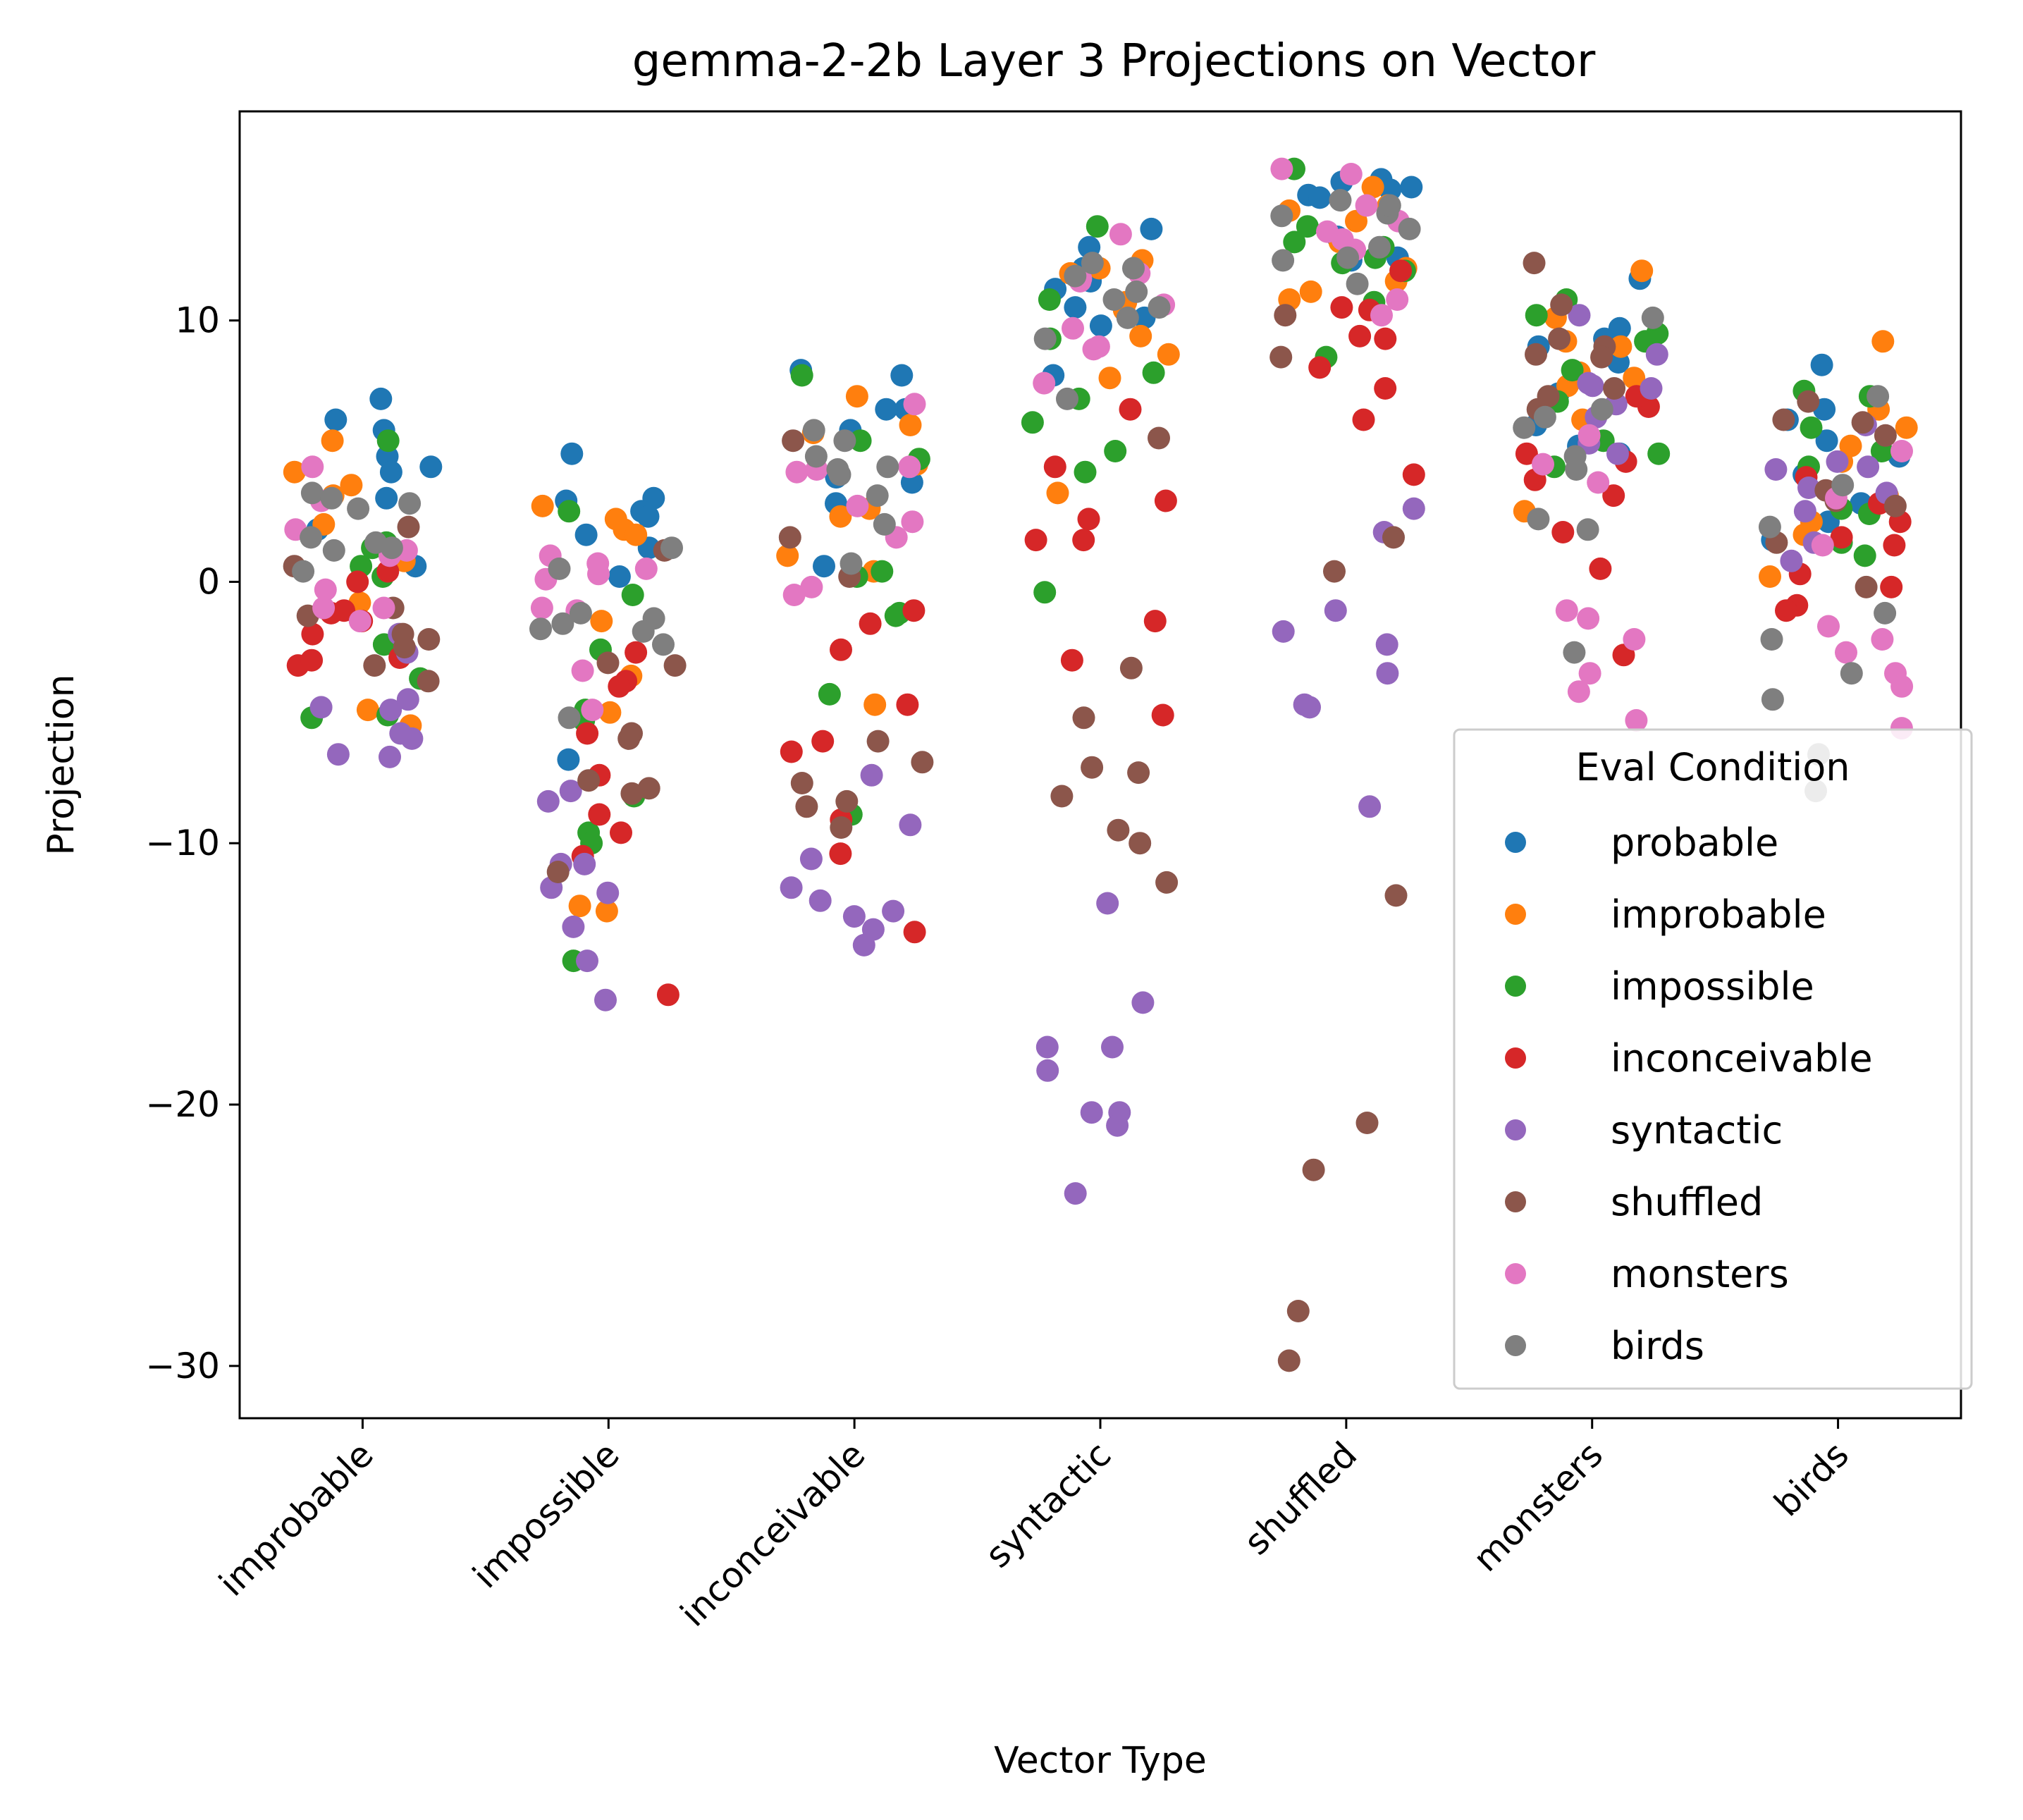 This screenshot has width=2023, height=1820. Describe the element at coordinates (182, 1104) in the screenshot. I see `y-tick-label: −20` at that location.